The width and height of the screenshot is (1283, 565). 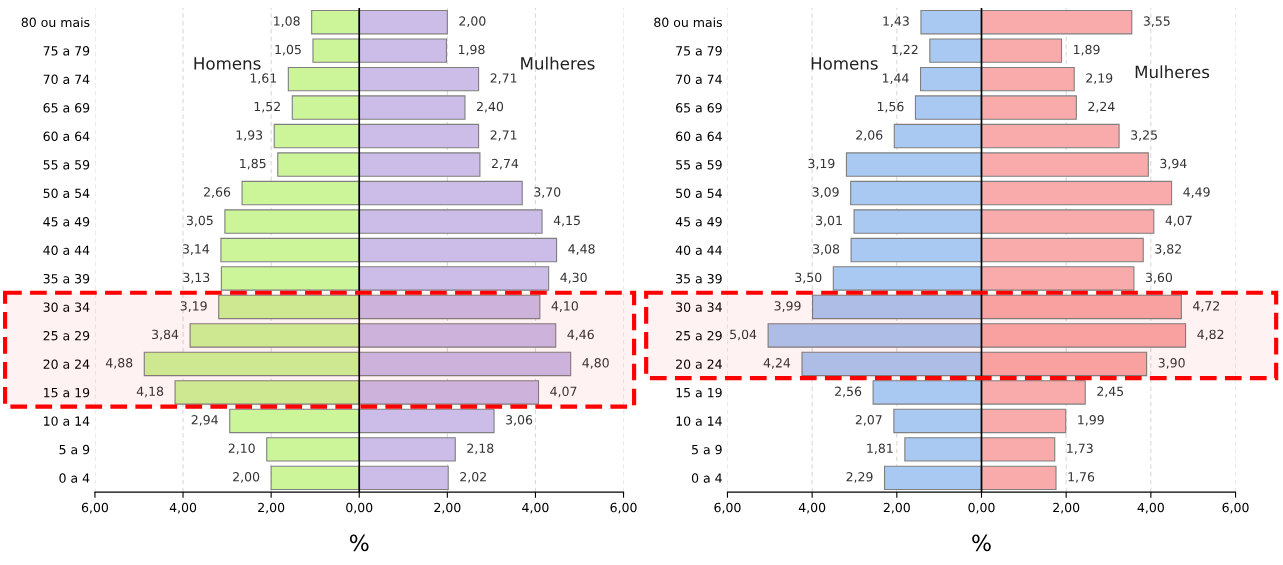 I want to click on y-tick-label: 45 a 49, so click(x=698, y=222).